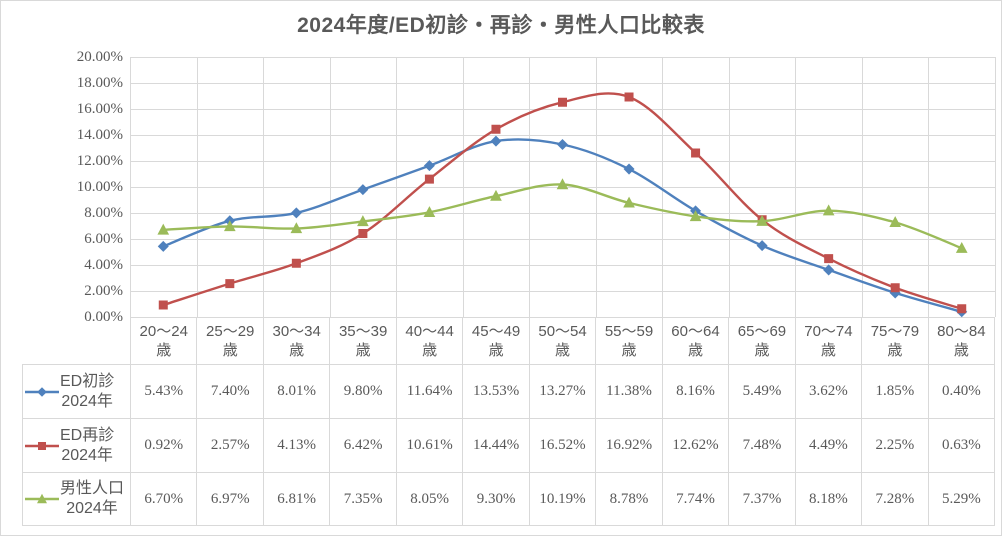 The width and height of the screenshot is (1002, 536). I want to click on value-cell: 12.62%, so click(695, 445).